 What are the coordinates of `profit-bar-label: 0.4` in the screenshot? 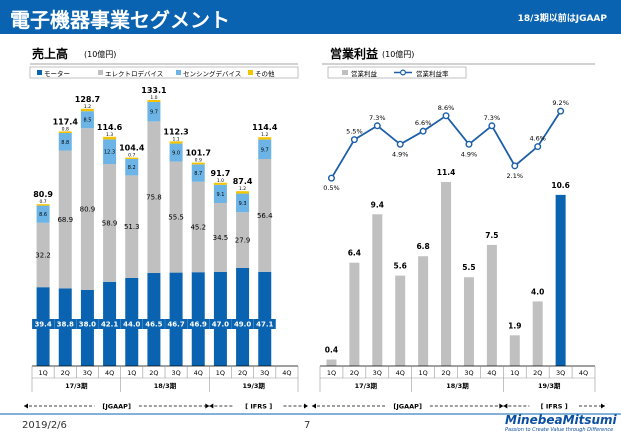 It's located at (331, 350).